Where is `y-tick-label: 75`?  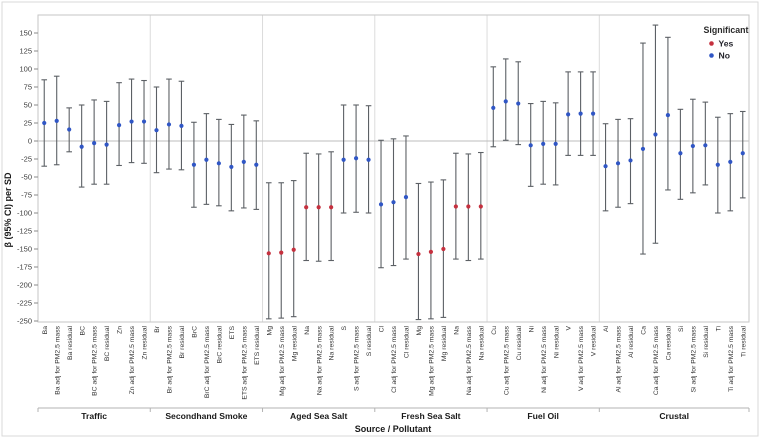 y-tick-label: 75 is located at coordinates (28, 87).